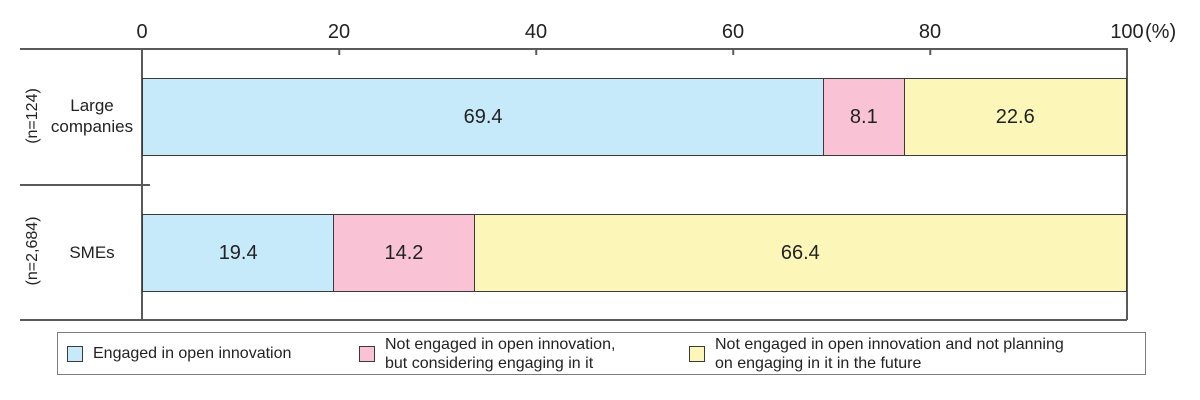 The height and width of the screenshot is (400, 1200). What do you see at coordinates (573, 49) in the screenshot?
I see `top-axis-line` at bounding box center [573, 49].